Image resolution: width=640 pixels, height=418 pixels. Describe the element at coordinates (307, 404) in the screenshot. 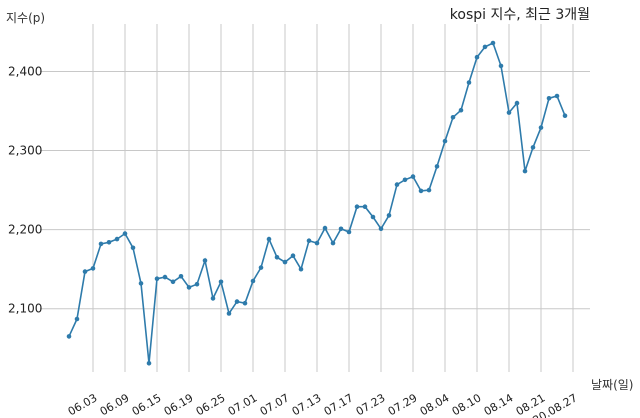

I see `x-tick-label: 07.13` at that location.